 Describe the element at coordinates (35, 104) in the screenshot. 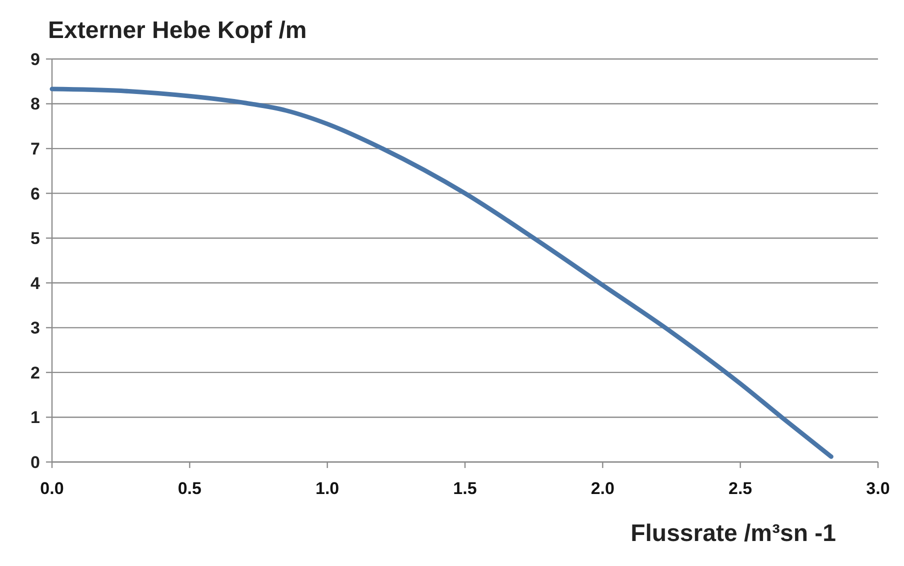

I see `y-tick-label: 8` at that location.